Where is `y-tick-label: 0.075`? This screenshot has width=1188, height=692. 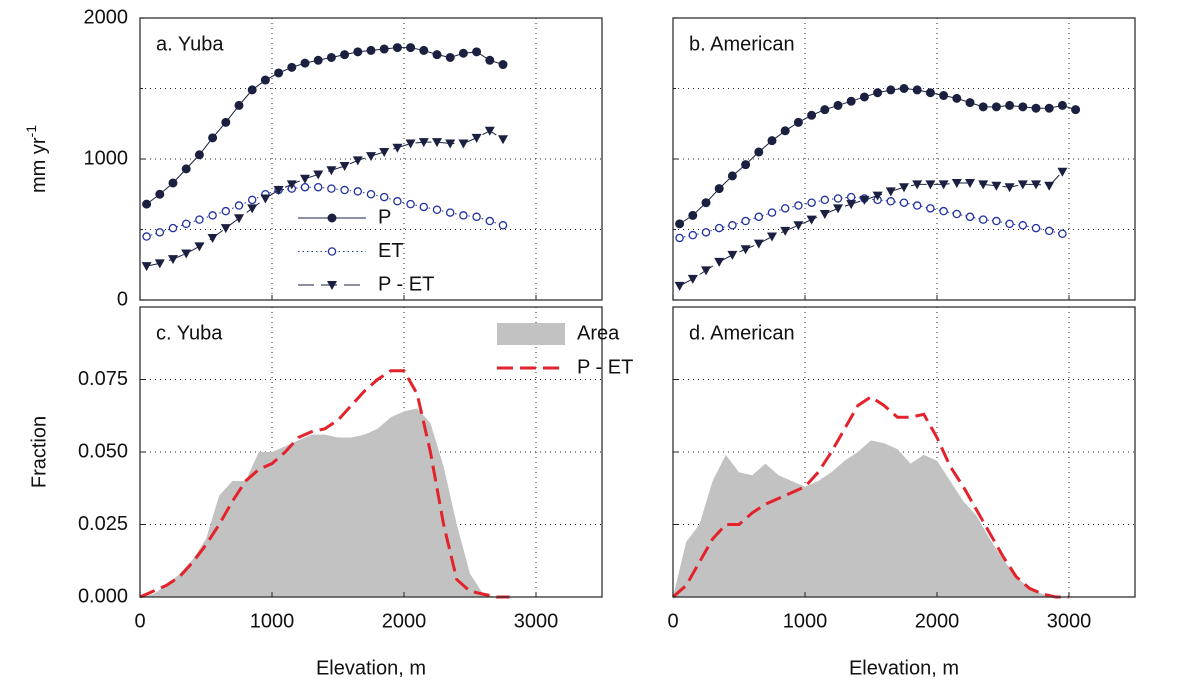
y-tick-label: 0.075 is located at coordinates (103, 379).